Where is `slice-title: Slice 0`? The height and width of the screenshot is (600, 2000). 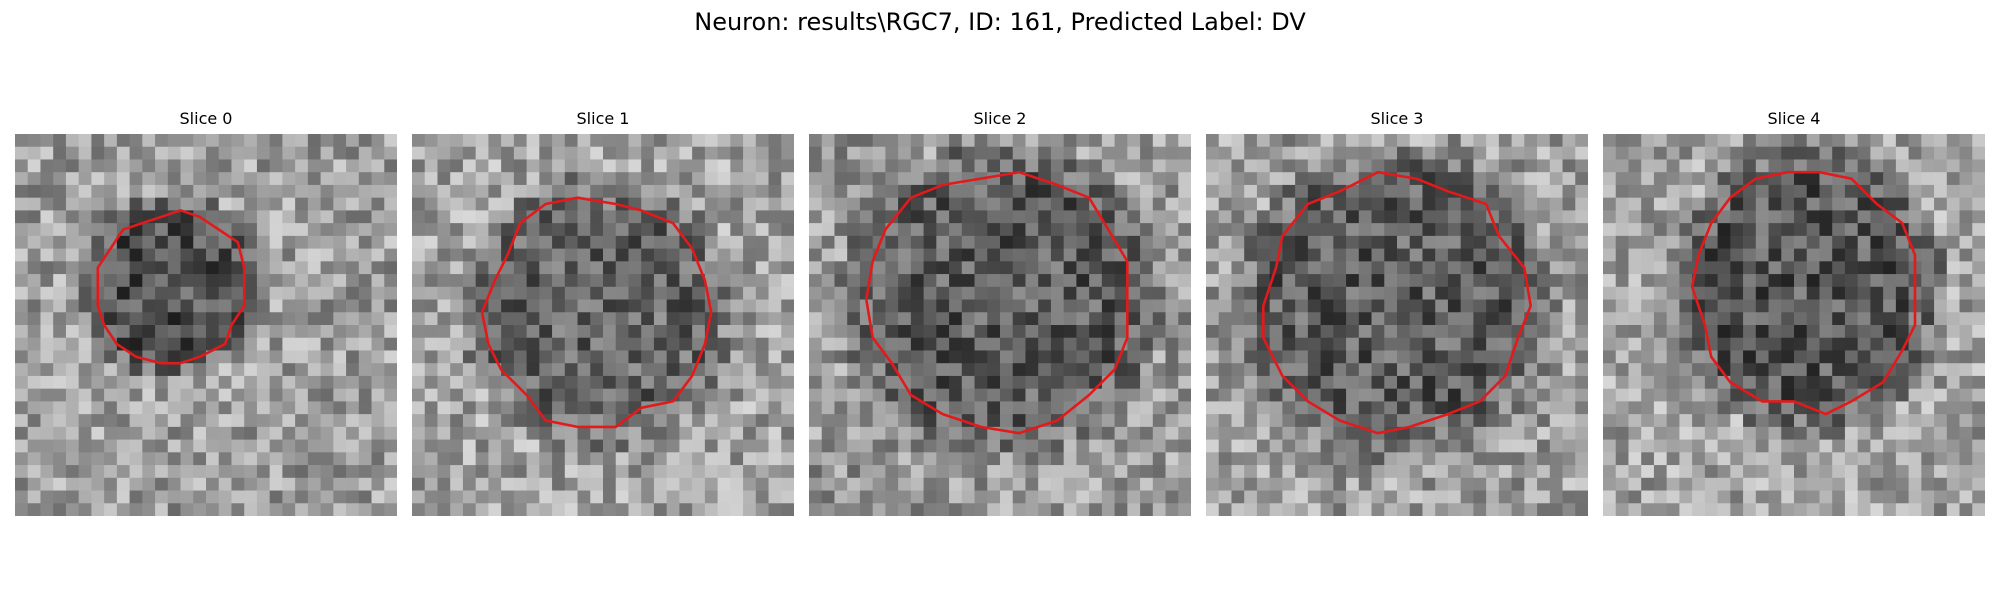
slice-title: Slice 0 is located at coordinates (206, 118).